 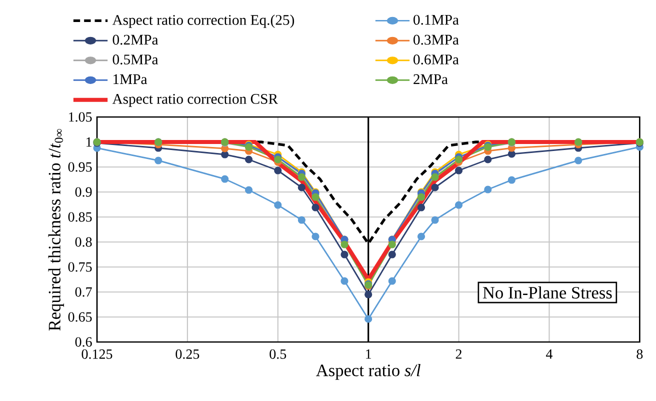 I want to click on y-tick-label: 0.75, so click(x=80, y=267).